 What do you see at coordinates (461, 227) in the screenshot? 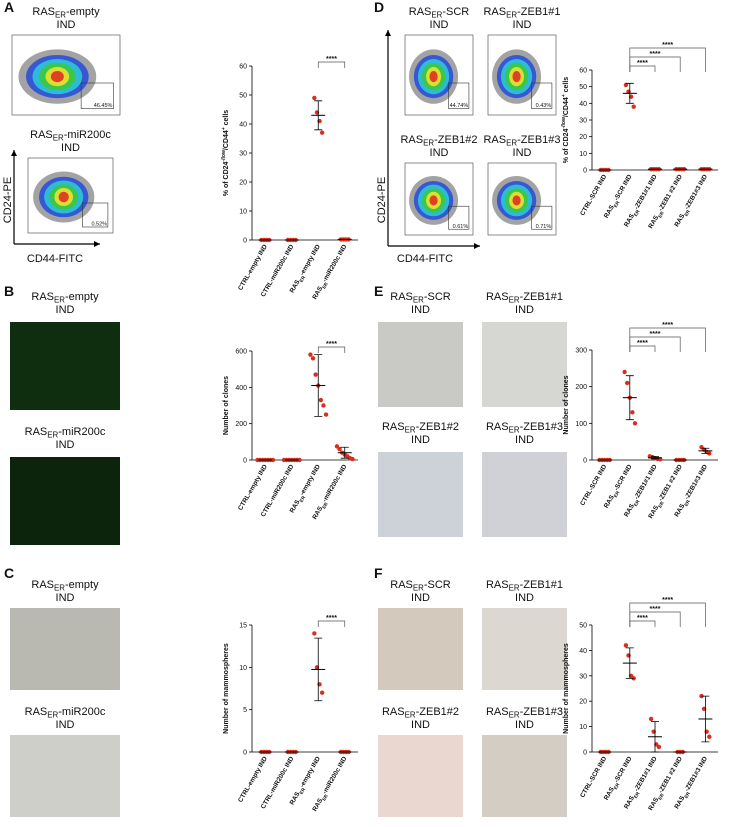
I see `gate-percentage: 0.61%` at bounding box center [461, 227].